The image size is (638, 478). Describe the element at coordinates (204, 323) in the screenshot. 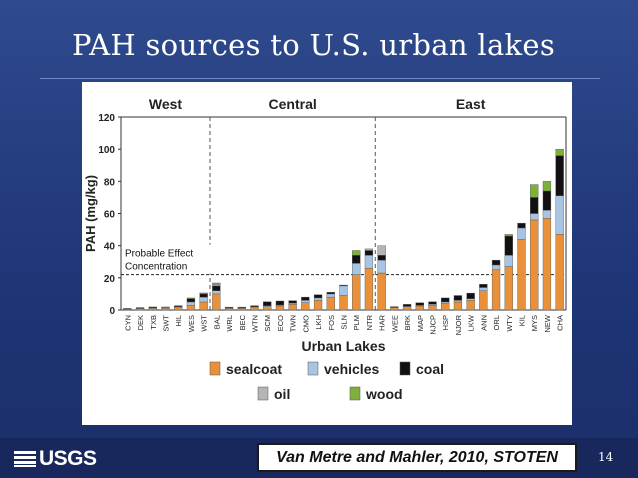

I see `x-tick-label: WST` at that location.